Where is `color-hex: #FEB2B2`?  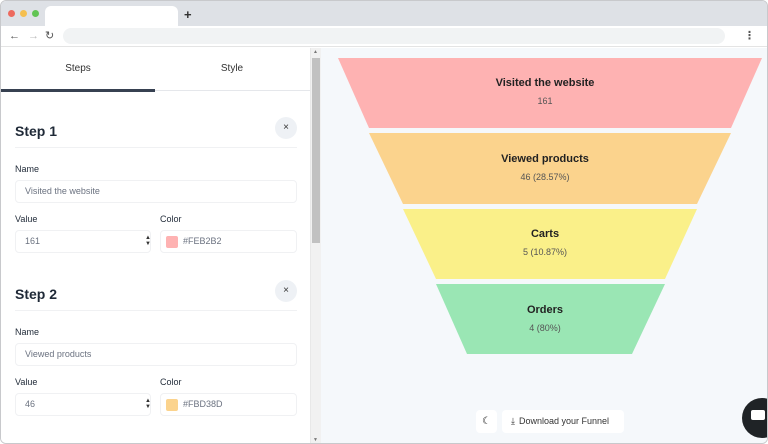
color-hex: #FEB2B2 is located at coordinates (202, 241).